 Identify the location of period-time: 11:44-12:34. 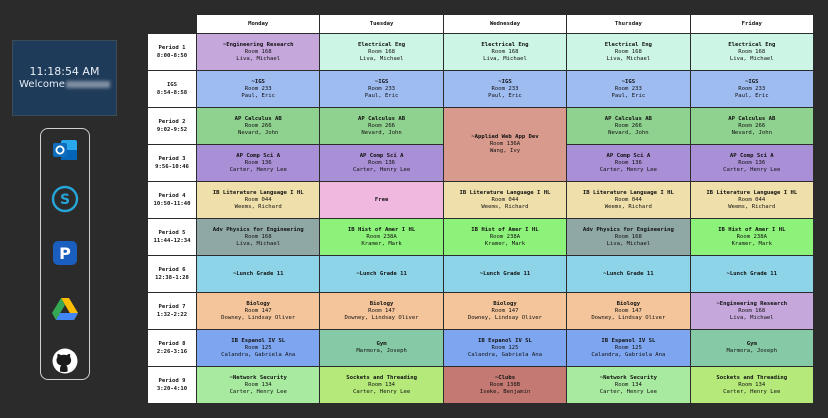
(172, 241).